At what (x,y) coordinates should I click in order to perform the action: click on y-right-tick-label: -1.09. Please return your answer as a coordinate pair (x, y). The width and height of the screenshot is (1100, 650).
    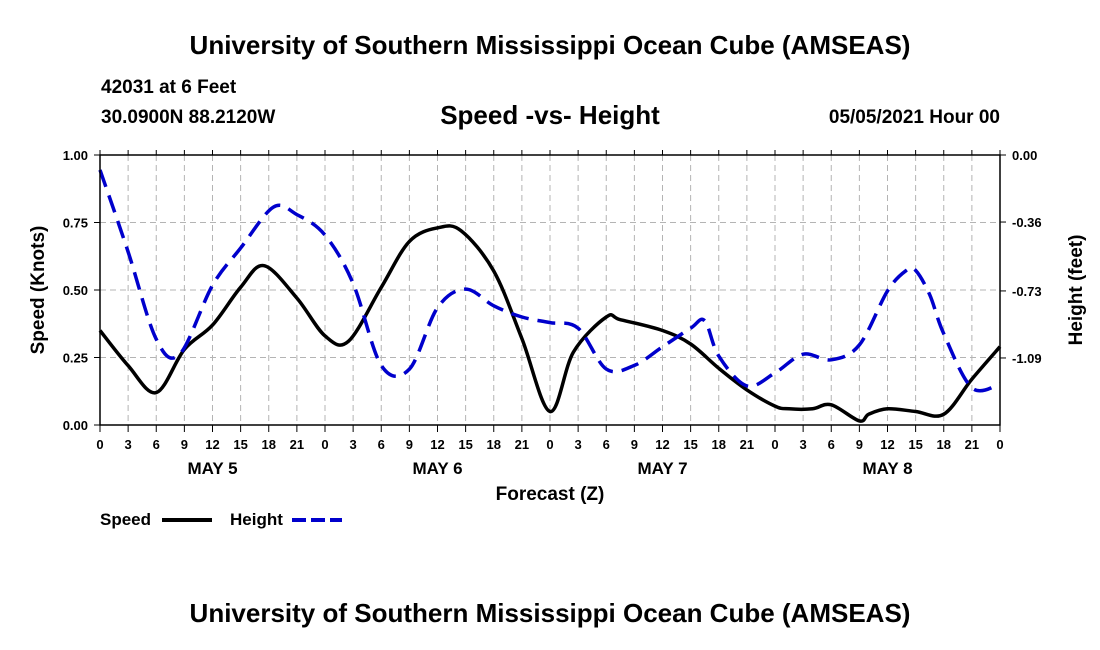
    Looking at the image, I should click on (1027, 358).